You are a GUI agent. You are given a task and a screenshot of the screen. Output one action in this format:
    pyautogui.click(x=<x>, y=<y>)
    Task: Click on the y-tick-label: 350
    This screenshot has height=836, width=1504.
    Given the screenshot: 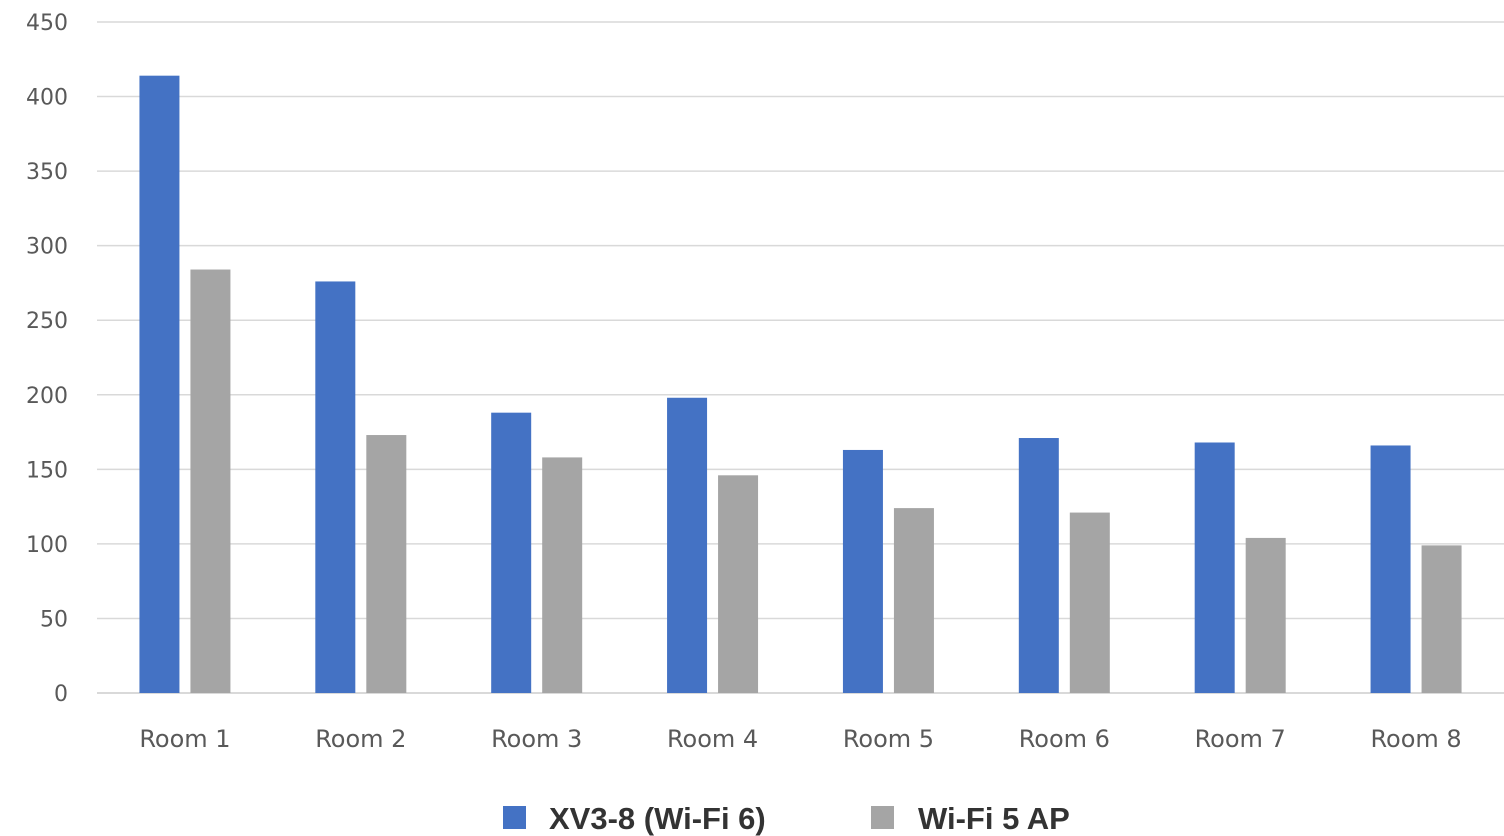 What is the action you would take?
    pyautogui.click(x=47, y=172)
    